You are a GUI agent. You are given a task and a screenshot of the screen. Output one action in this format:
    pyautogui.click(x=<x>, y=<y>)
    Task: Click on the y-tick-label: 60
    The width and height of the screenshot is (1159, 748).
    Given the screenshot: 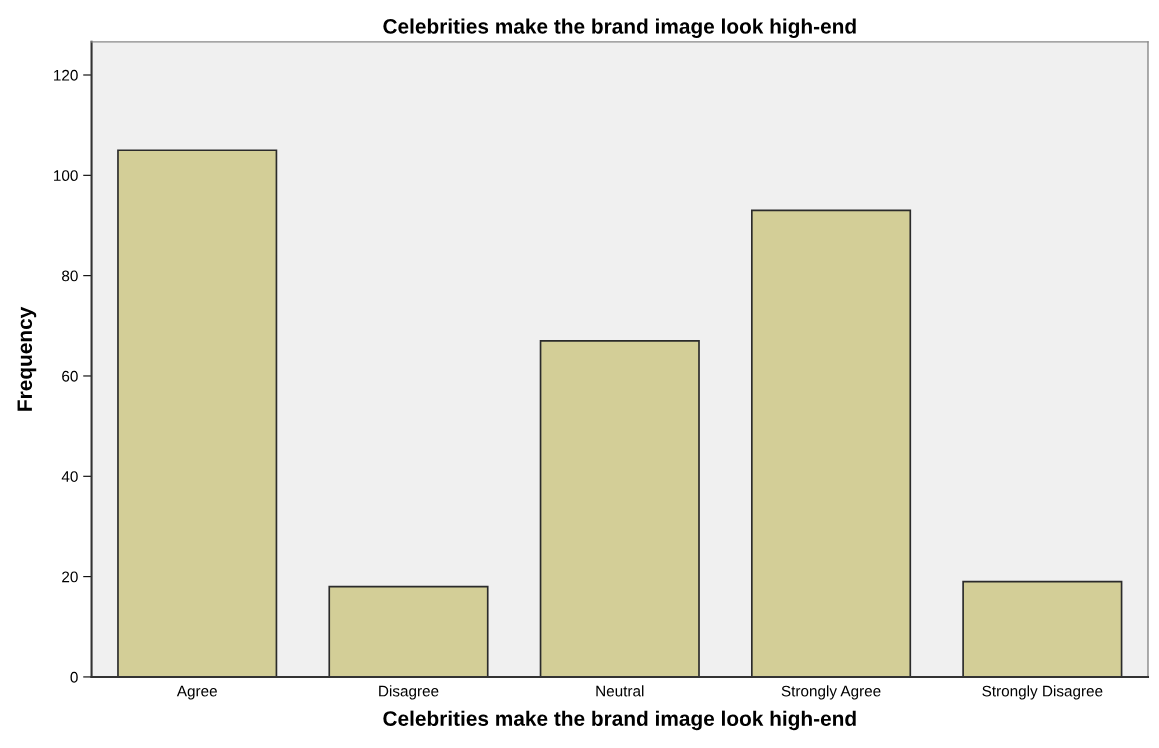 What is the action you would take?
    pyautogui.click(x=70, y=376)
    